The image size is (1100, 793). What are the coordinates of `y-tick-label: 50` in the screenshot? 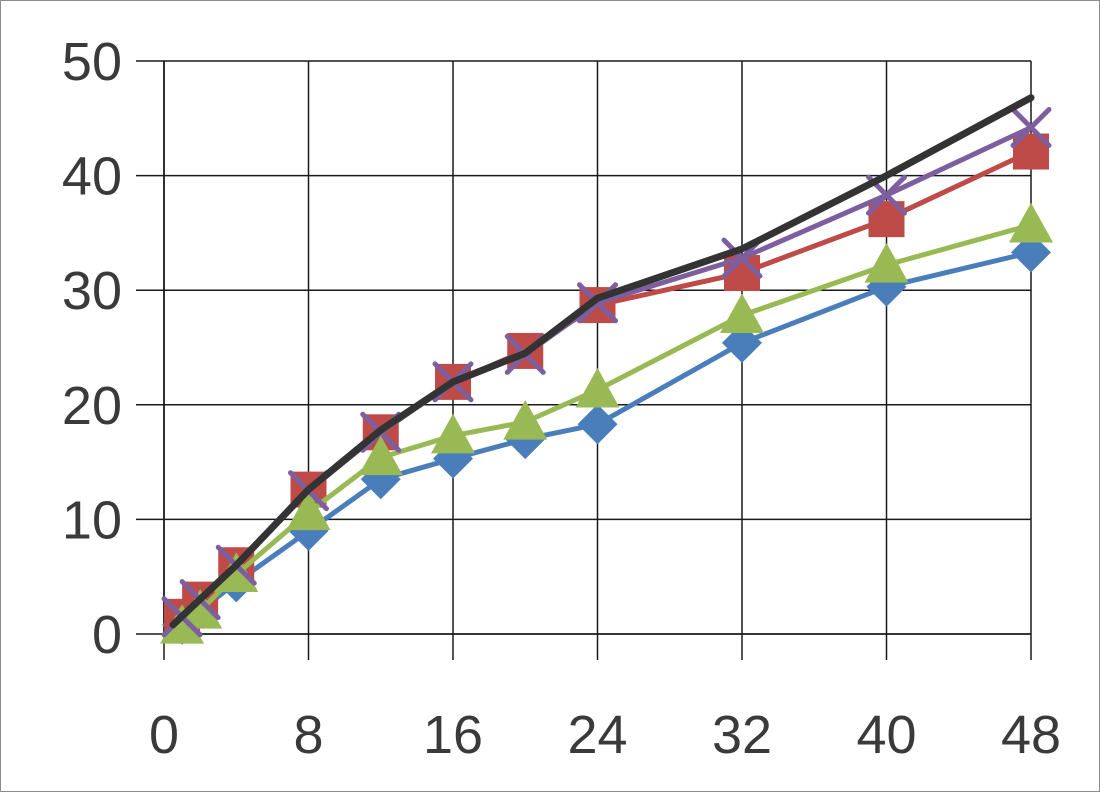 It's located at (92, 62).